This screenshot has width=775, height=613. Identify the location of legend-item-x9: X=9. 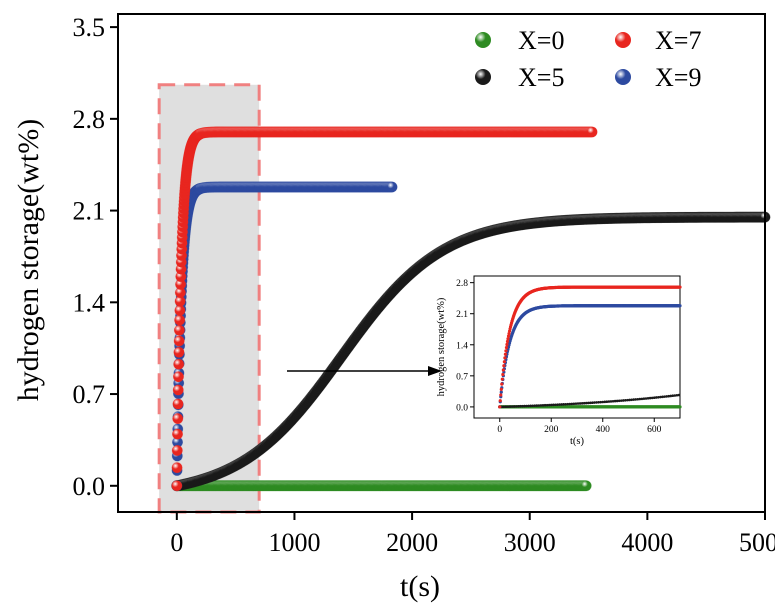
(658, 77).